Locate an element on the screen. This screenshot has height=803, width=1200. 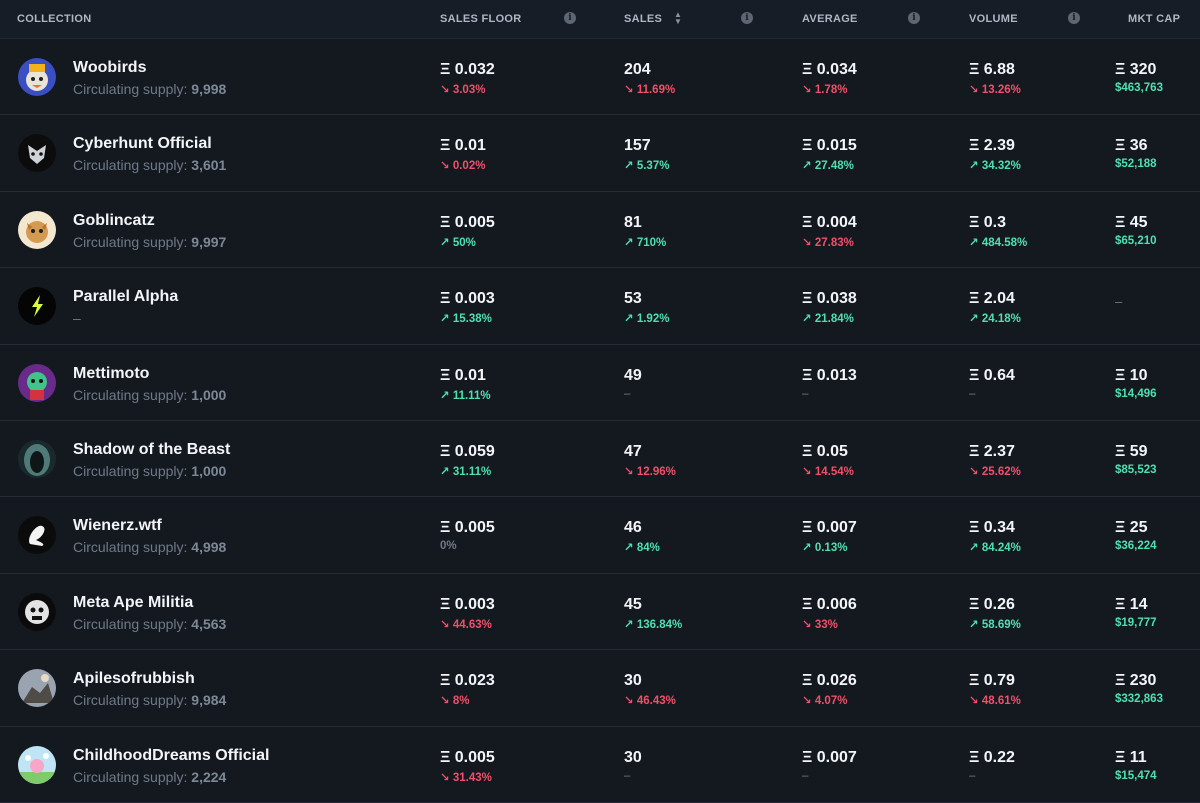
col-sales-header: SALES is located at coordinates (643, 19).